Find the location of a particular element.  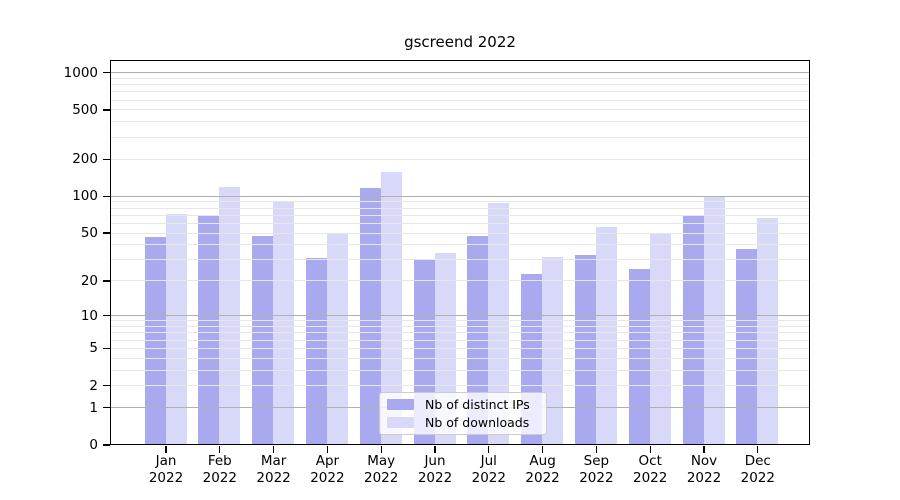

legend-label: Nb of distinct IPs is located at coordinates (477, 404).